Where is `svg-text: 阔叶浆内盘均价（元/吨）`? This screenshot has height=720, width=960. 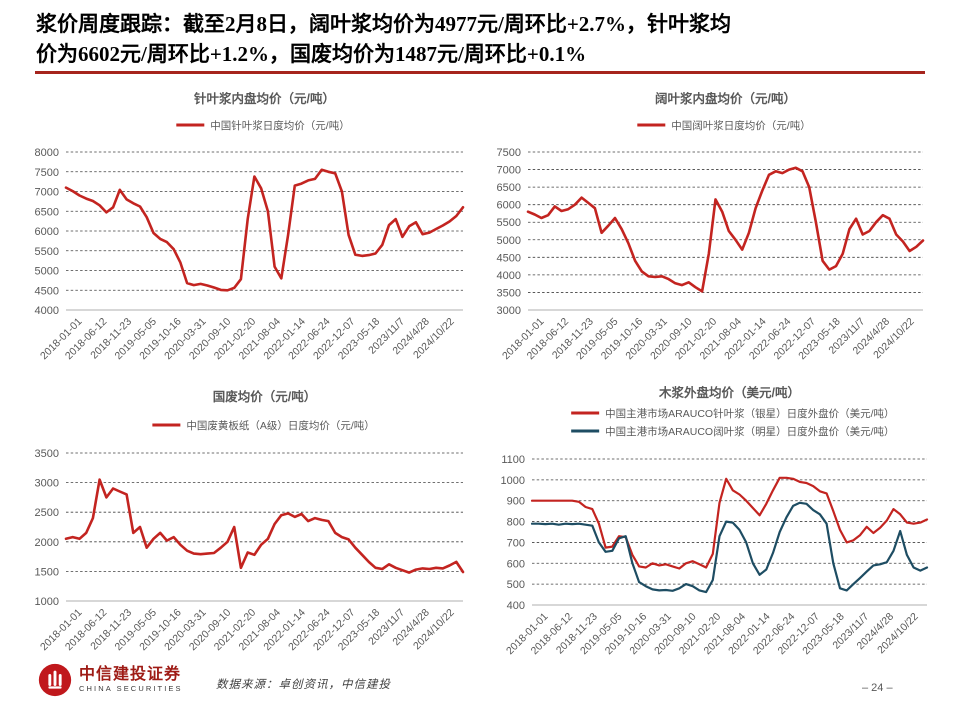 svg-text: 阔叶浆内盘均价（元/吨） is located at coordinates (725, 98).